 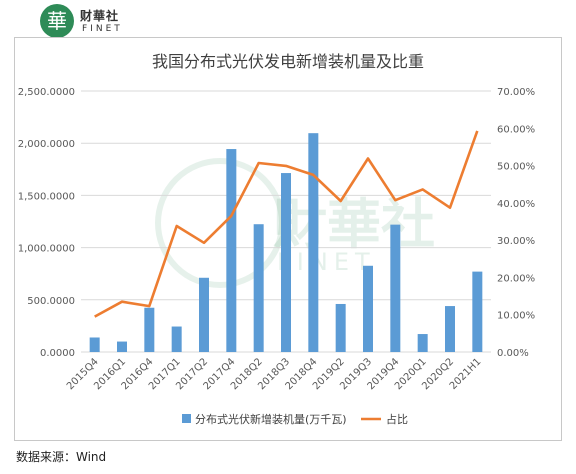 I want to click on chart-title: 我国分布式光伏发电新增装机量及比重, so click(x=288, y=61).